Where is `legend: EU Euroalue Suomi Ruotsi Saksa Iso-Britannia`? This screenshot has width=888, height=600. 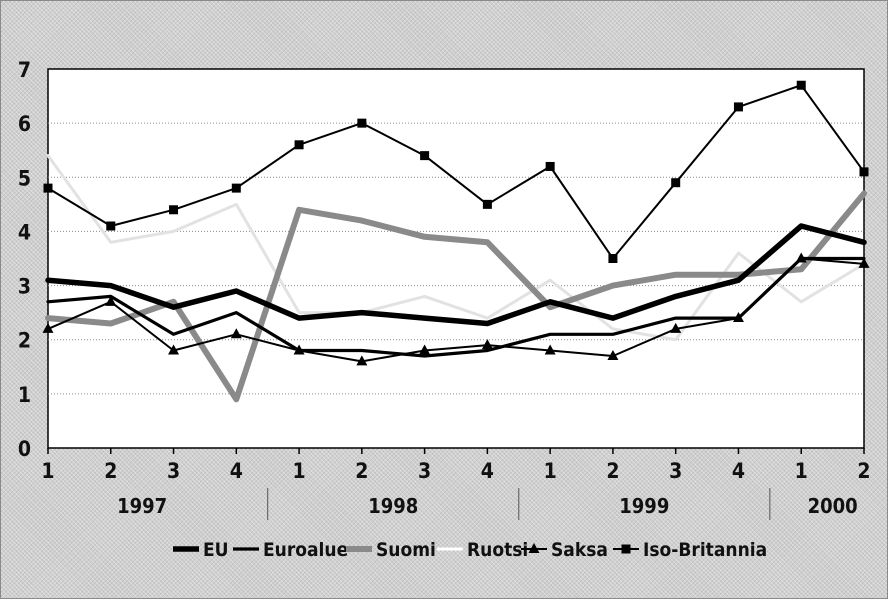
legend: EU Euroalue Suomi Ruotsi Saksa Iso-Britannia is located at coordinates (470, 550).